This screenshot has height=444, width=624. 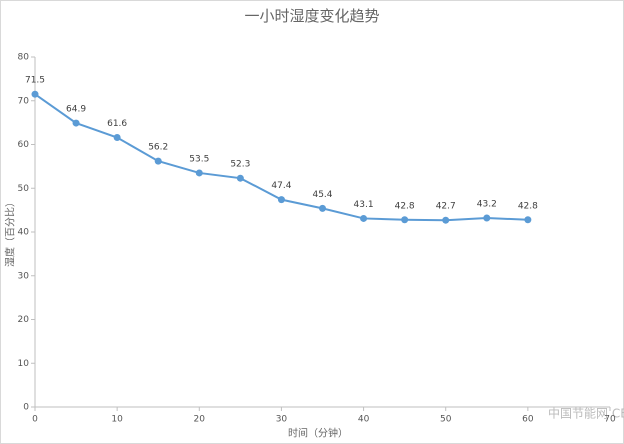 What do you see at coordinates (35, 420) in the screenshot?
I see `x-tick-label: 0` at bounding box center [35, 420].